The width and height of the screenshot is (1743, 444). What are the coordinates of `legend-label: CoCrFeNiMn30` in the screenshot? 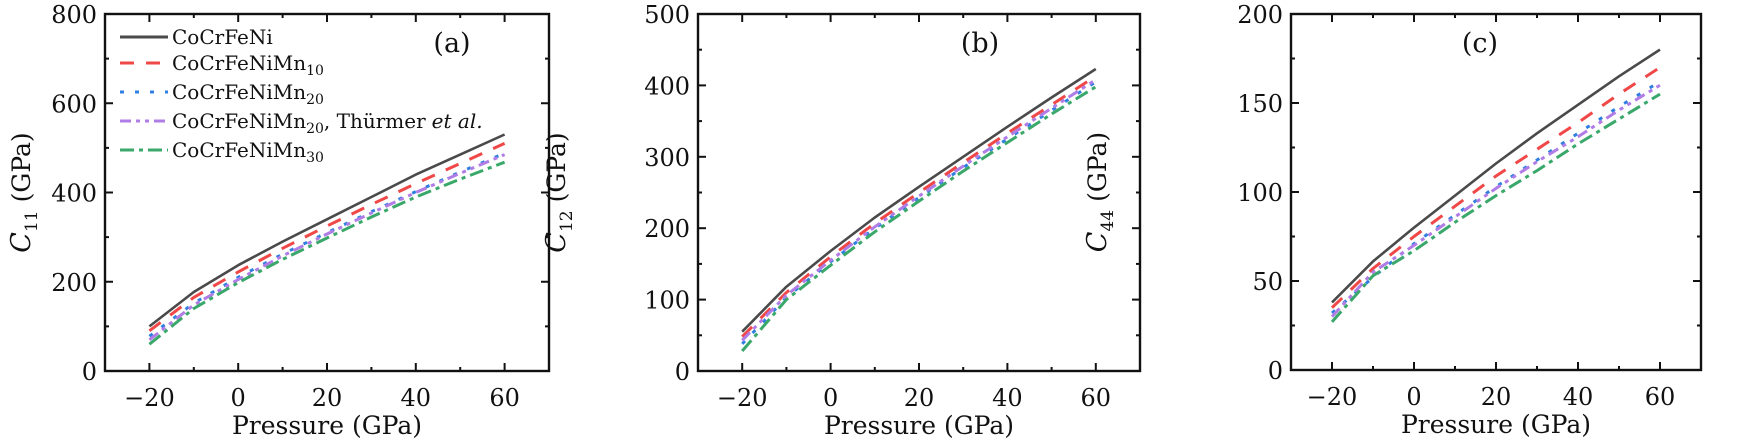 It's located at (248, 152).